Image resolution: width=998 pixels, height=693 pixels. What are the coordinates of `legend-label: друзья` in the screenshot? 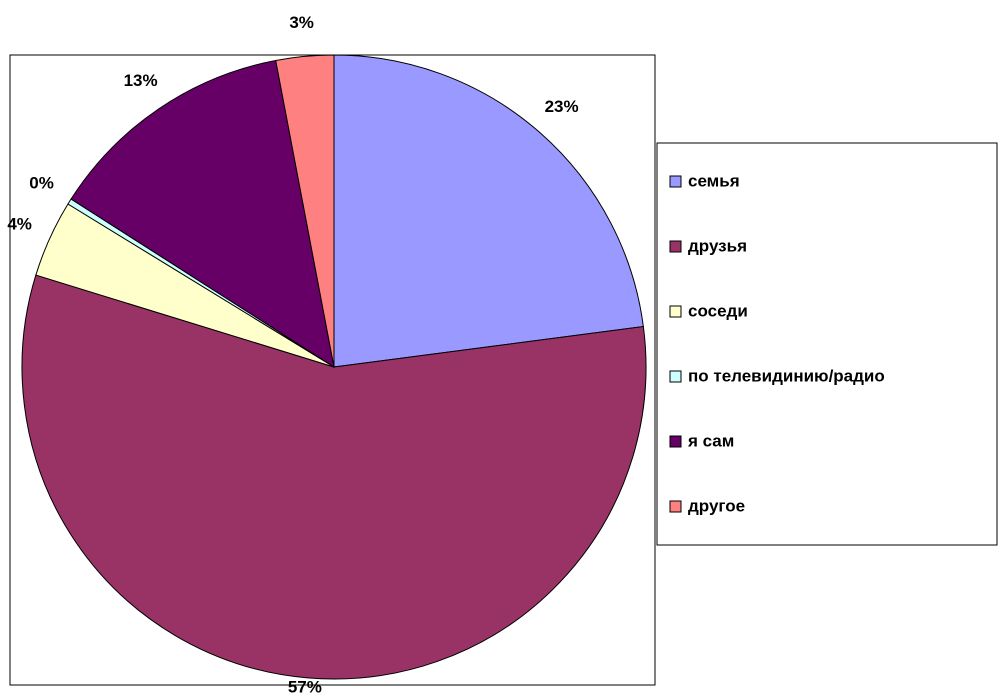 It's located at (717, 245).